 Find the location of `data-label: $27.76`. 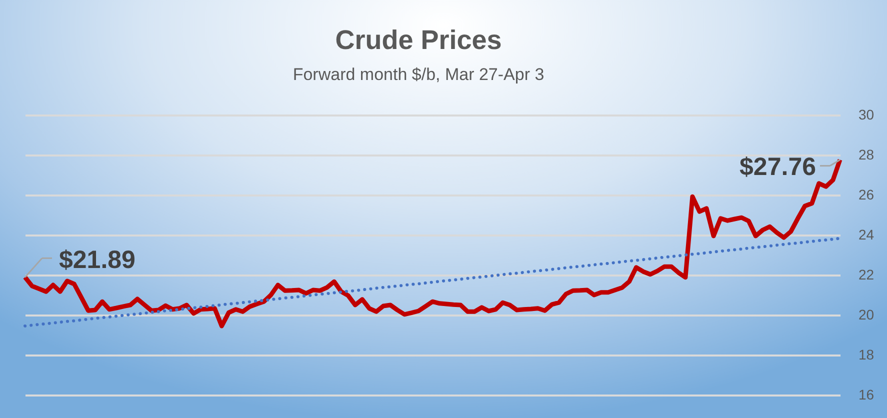

data-label: $27.76 is located at coordinates (778, 166).